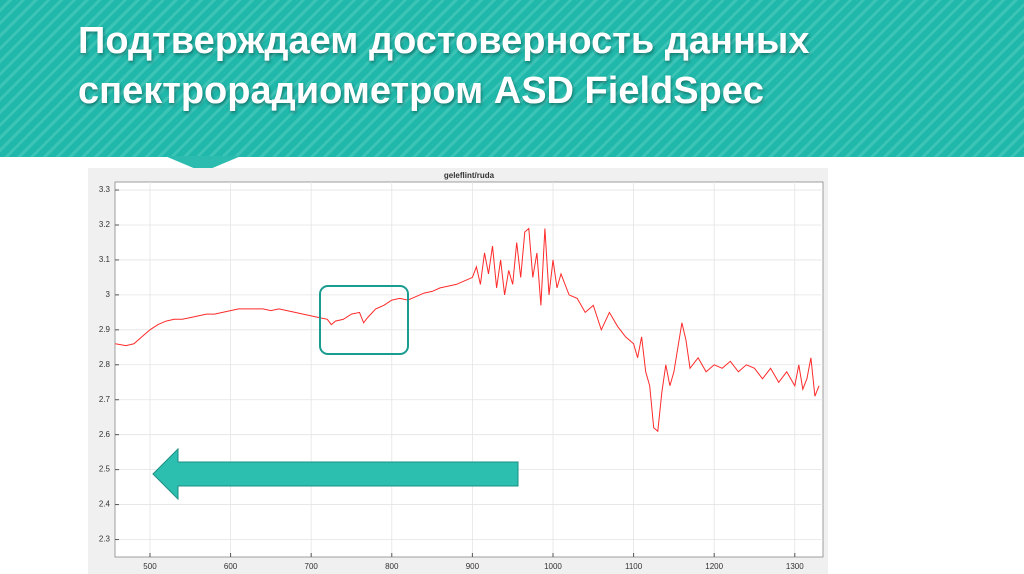 Image resolution: width=1024 pixels, height=574 pixels. What do you see at coordinates (553, 566) in the screenshot?
I see `x-tick-label: 1000` at bounding box center [553, 566].